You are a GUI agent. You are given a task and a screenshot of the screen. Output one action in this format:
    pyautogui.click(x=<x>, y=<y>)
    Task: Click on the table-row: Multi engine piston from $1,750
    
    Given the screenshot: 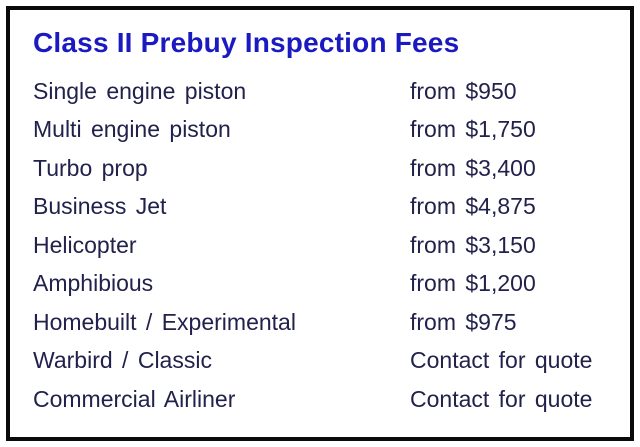 What is the action you would take?
    pyautogui.click(x=322, y=130)
    